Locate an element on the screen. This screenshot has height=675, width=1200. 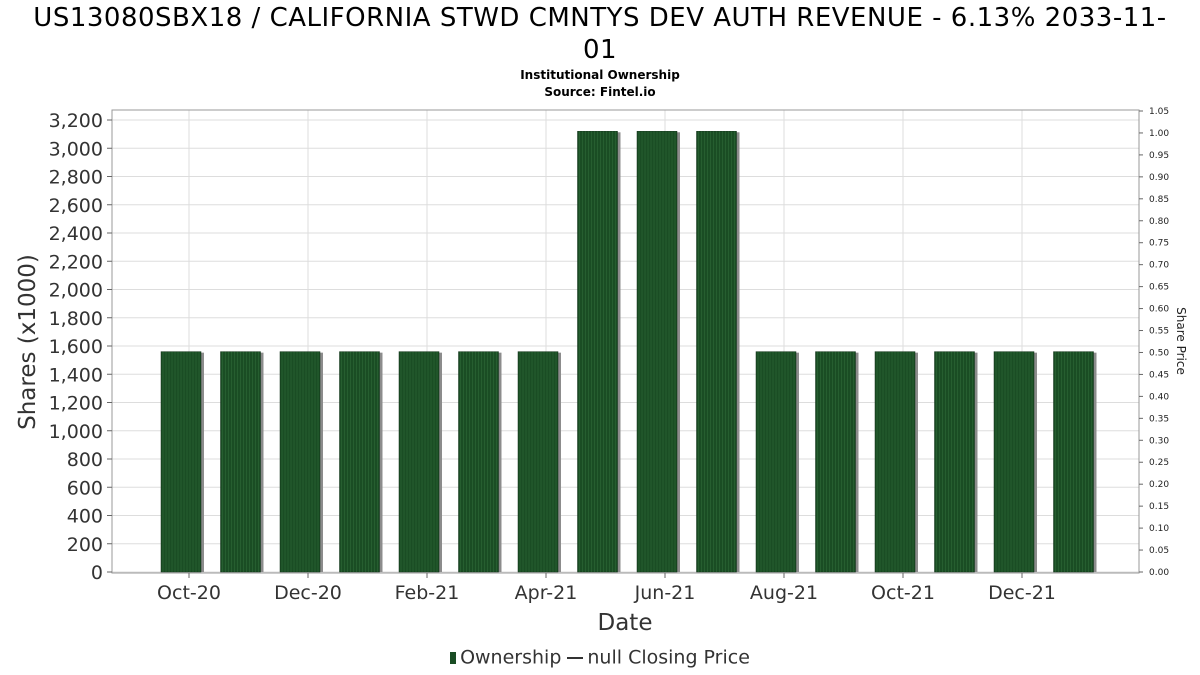
x-tick-label: Jun-21 is located at coordinates (665, 593).